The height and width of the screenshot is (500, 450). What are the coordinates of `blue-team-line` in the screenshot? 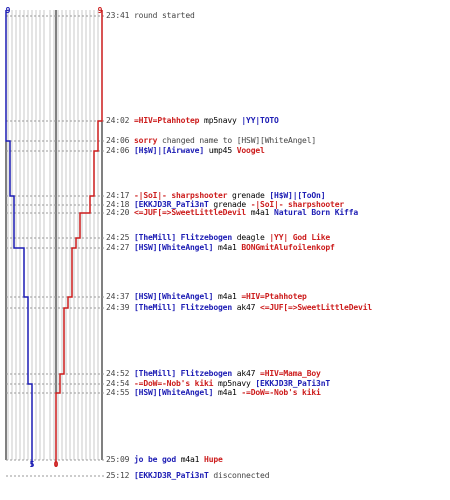 It's located at (19, 238).